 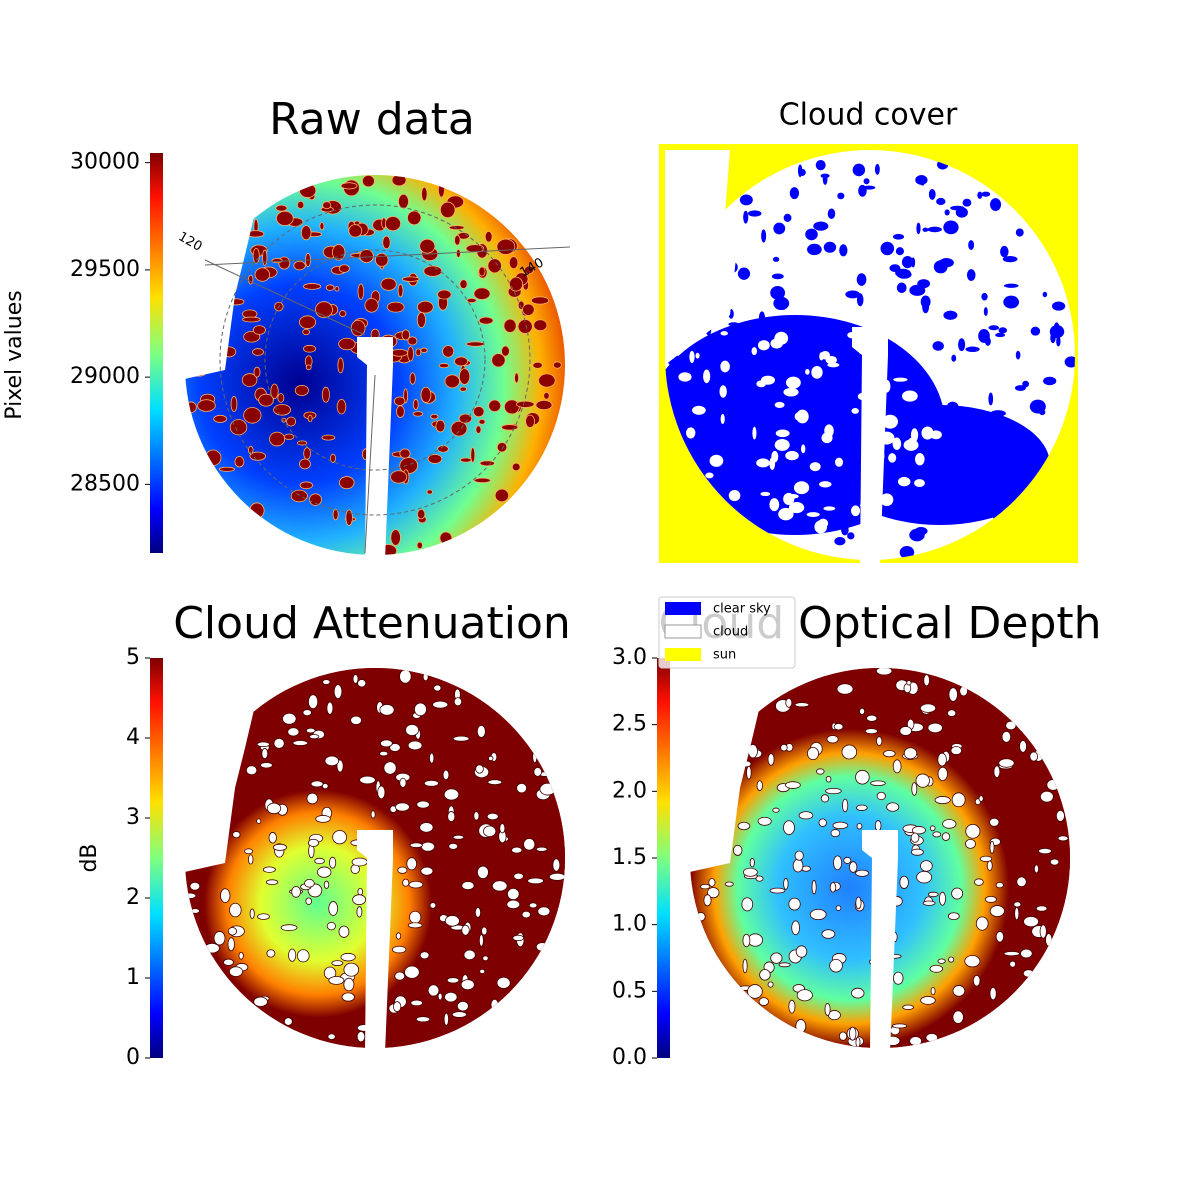 I want to click on tick-label: 30000, so click(x=105, y=162).